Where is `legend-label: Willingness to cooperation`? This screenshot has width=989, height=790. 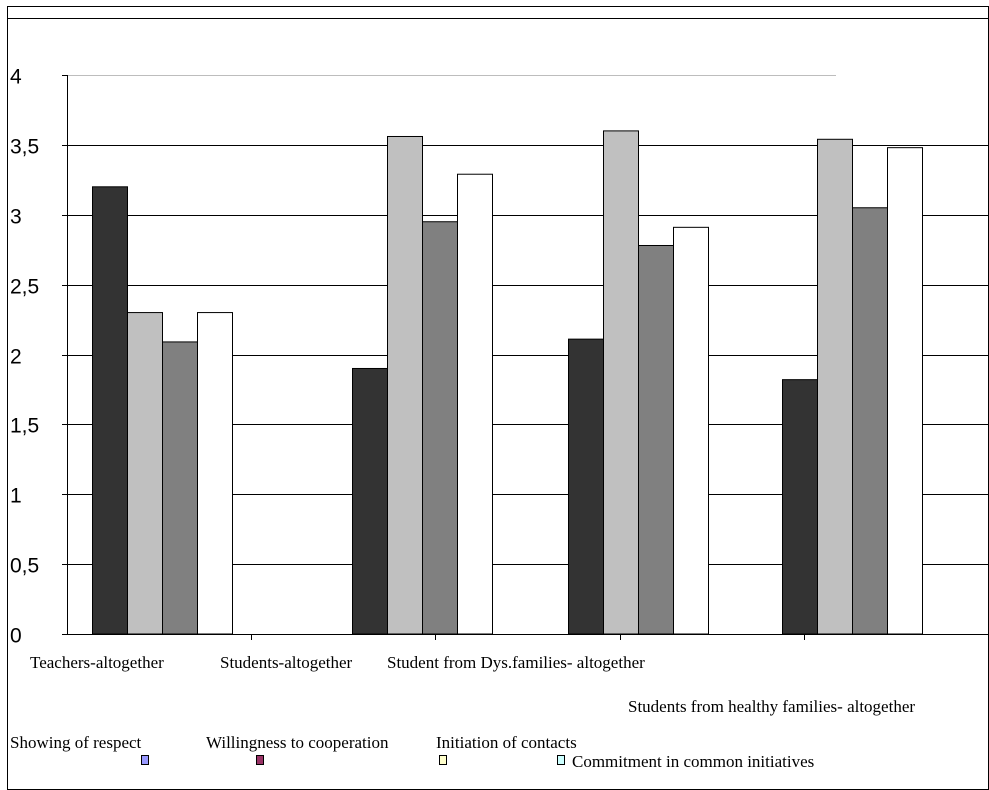 legend-label: Willingness to cooperation is located at coordinates (297, 742).